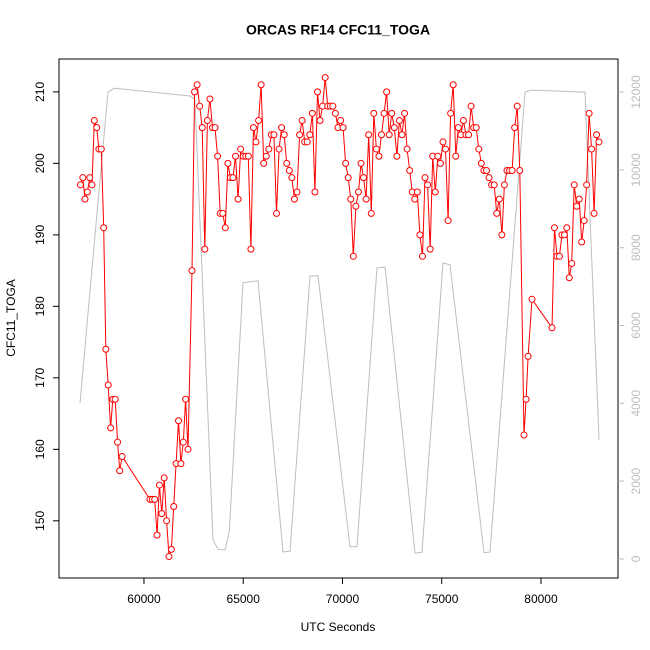 The image size is (650, 650). I want to click on x-tick-label: 65000, so click(244, 599).